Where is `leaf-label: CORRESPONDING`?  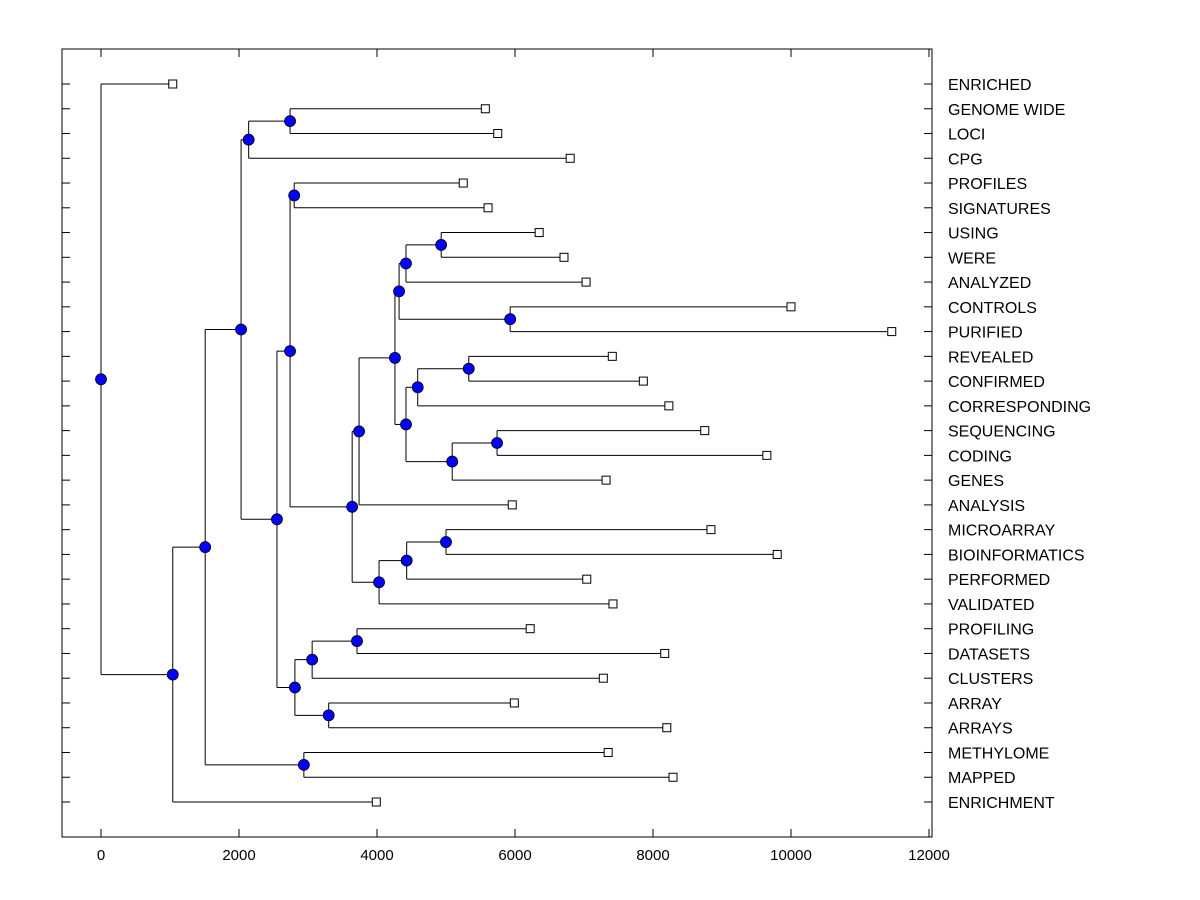 leaf-label: CORRESPONDING is located at coordinates (1019, 407).